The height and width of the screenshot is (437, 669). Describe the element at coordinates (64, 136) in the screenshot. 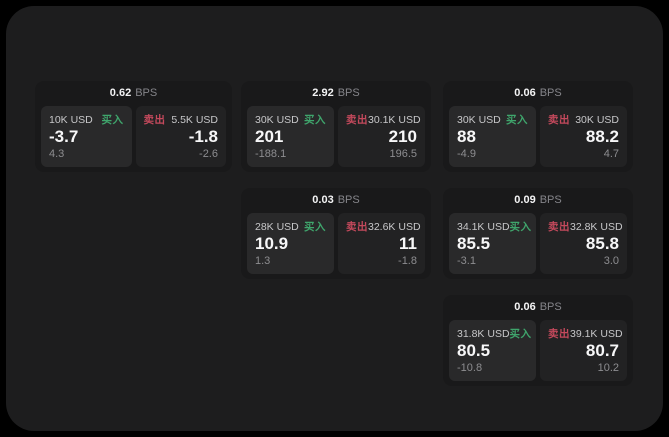

I see `buy-price: -3.7` at that location.